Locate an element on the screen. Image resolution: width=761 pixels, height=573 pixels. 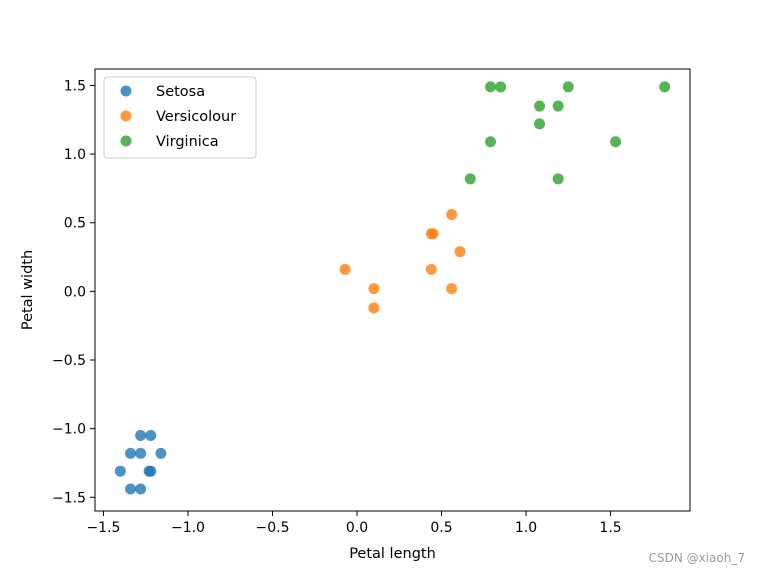
y-tick-label: 0.0 is located at coordinates (75, 292).